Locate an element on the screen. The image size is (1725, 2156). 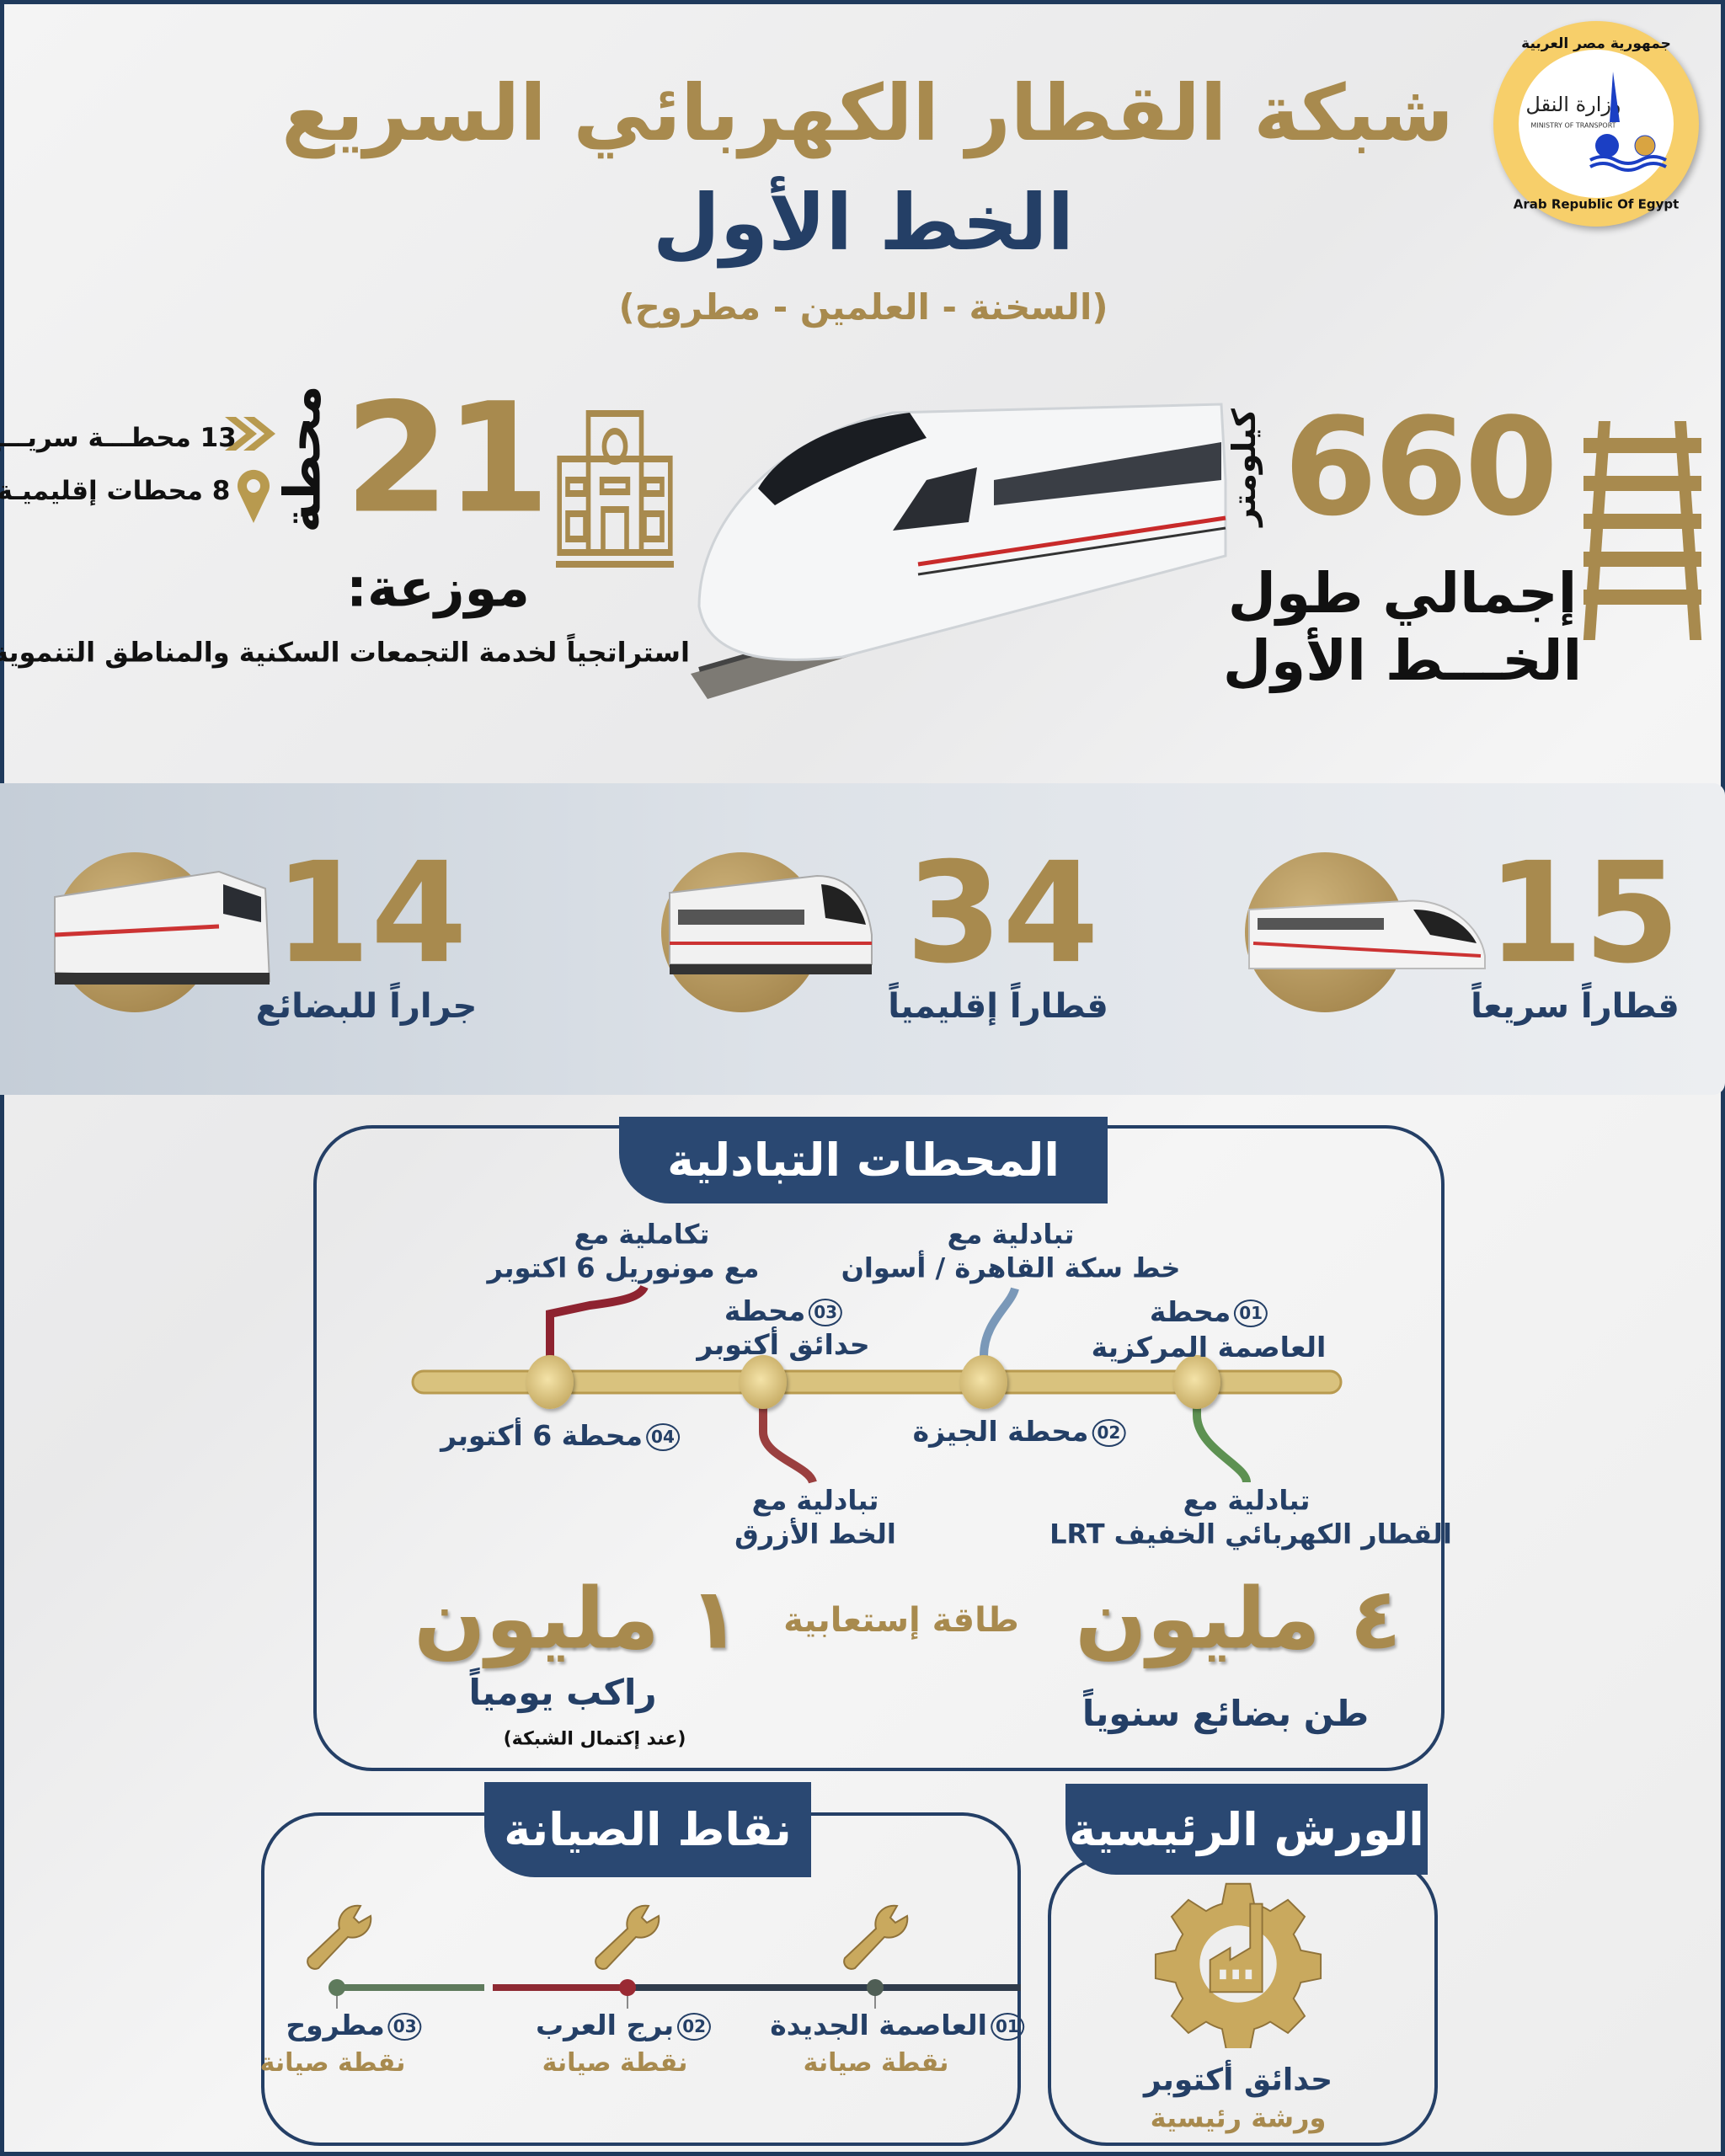
cairo-aswan-link-line2: خط سكة القاهرة / أسوان is located at coordinates (1011, 1267).